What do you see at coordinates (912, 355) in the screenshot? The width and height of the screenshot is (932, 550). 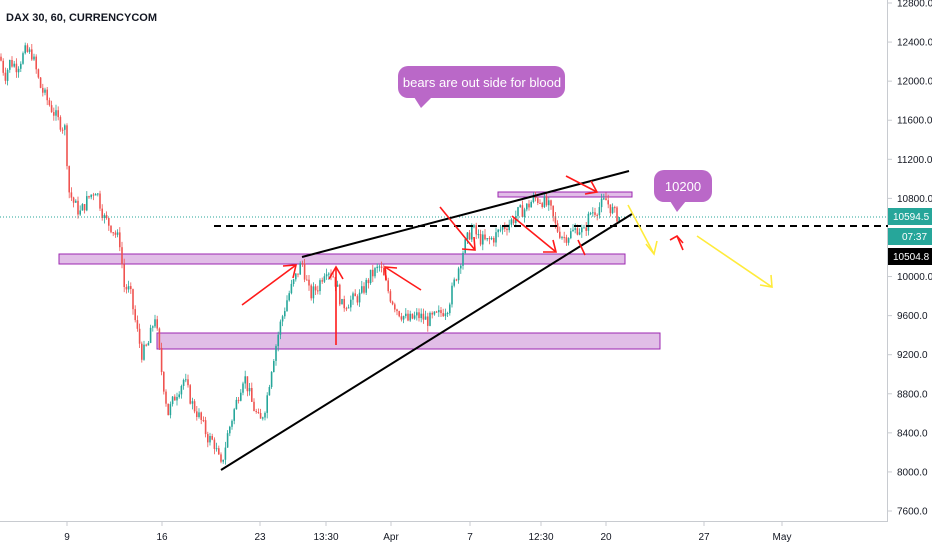 I see `y-tick-label: 9200.0` at bounding box center [912, 355].